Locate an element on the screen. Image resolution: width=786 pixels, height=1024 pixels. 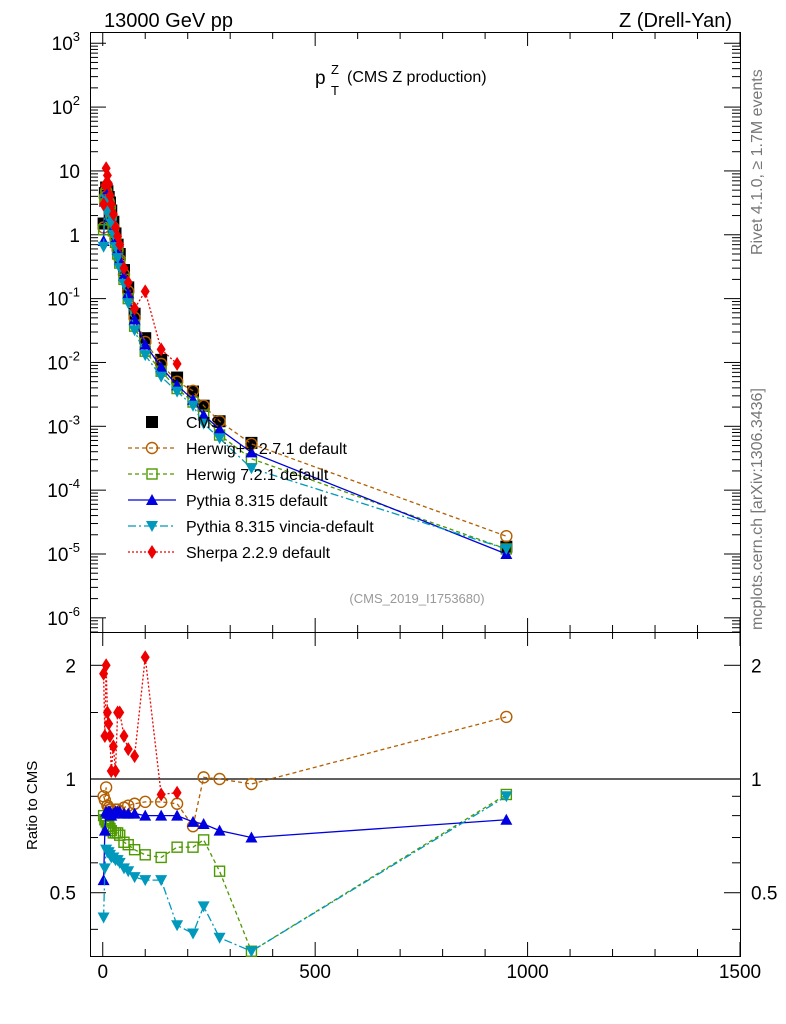
legend-label-pythia: Pythia 8.315 default is located at coordinates (257, 501).